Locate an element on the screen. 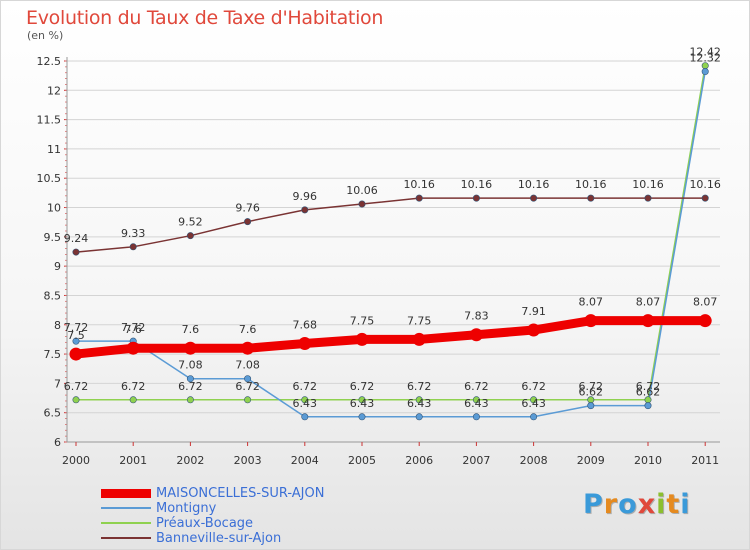 This screenshot has width=750, height=550. data-label: 7.68 is located at coordinates (305, 325).